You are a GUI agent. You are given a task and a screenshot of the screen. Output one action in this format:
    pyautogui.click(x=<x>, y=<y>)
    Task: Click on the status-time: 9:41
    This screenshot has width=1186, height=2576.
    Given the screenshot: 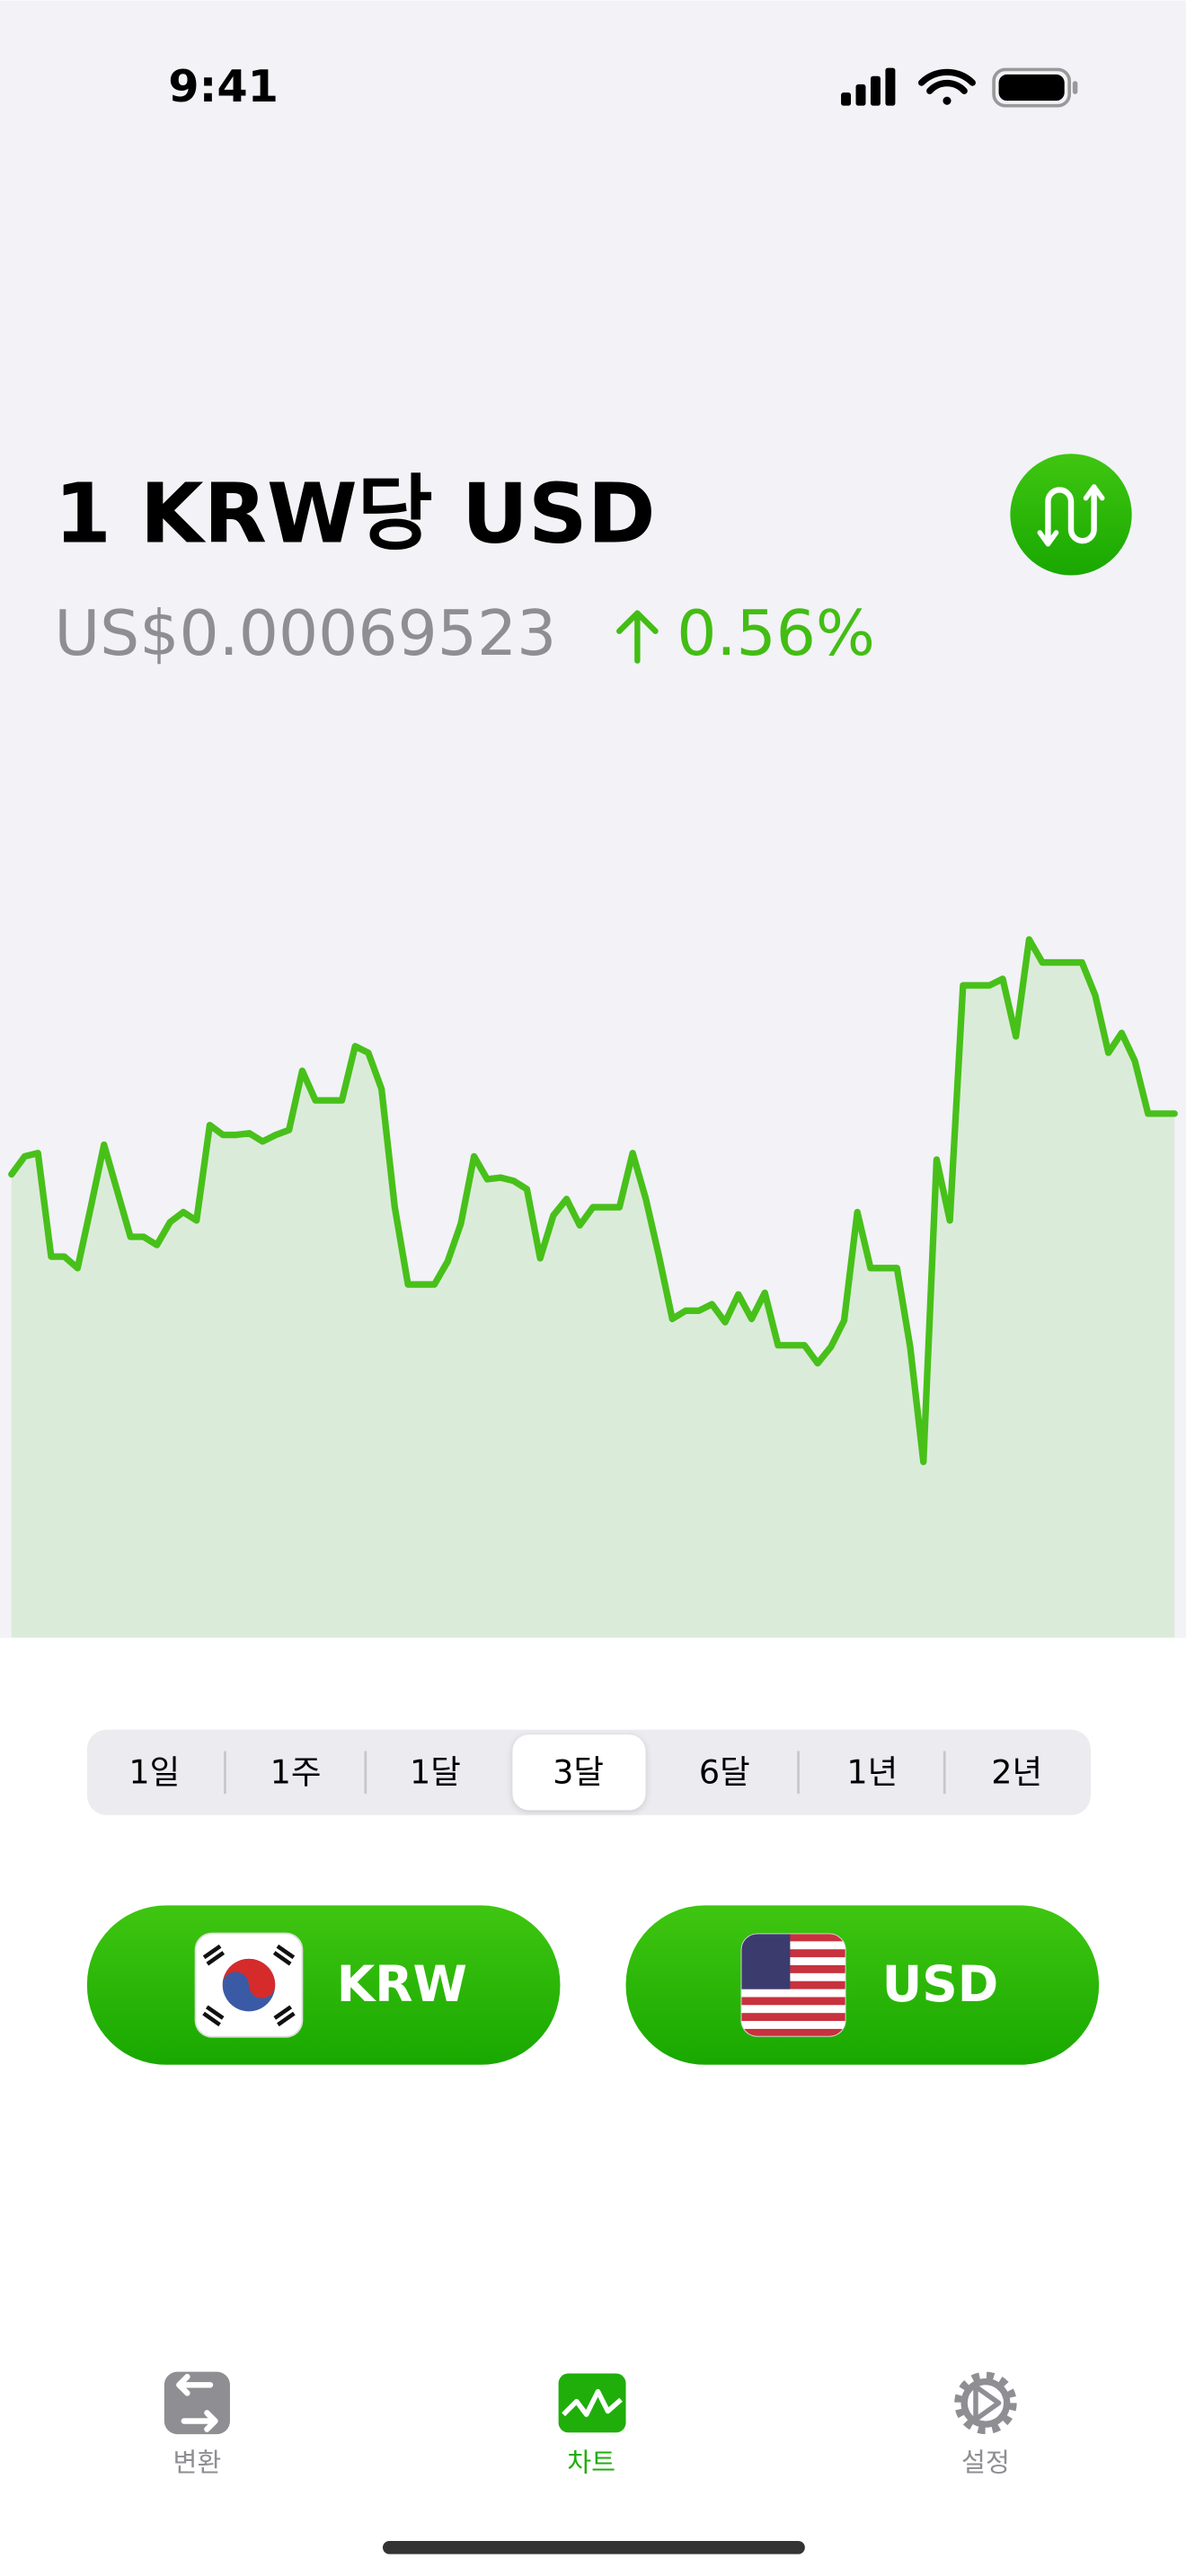 What is the action you would take?
    pyautogui.click(x=223, y=86)
    